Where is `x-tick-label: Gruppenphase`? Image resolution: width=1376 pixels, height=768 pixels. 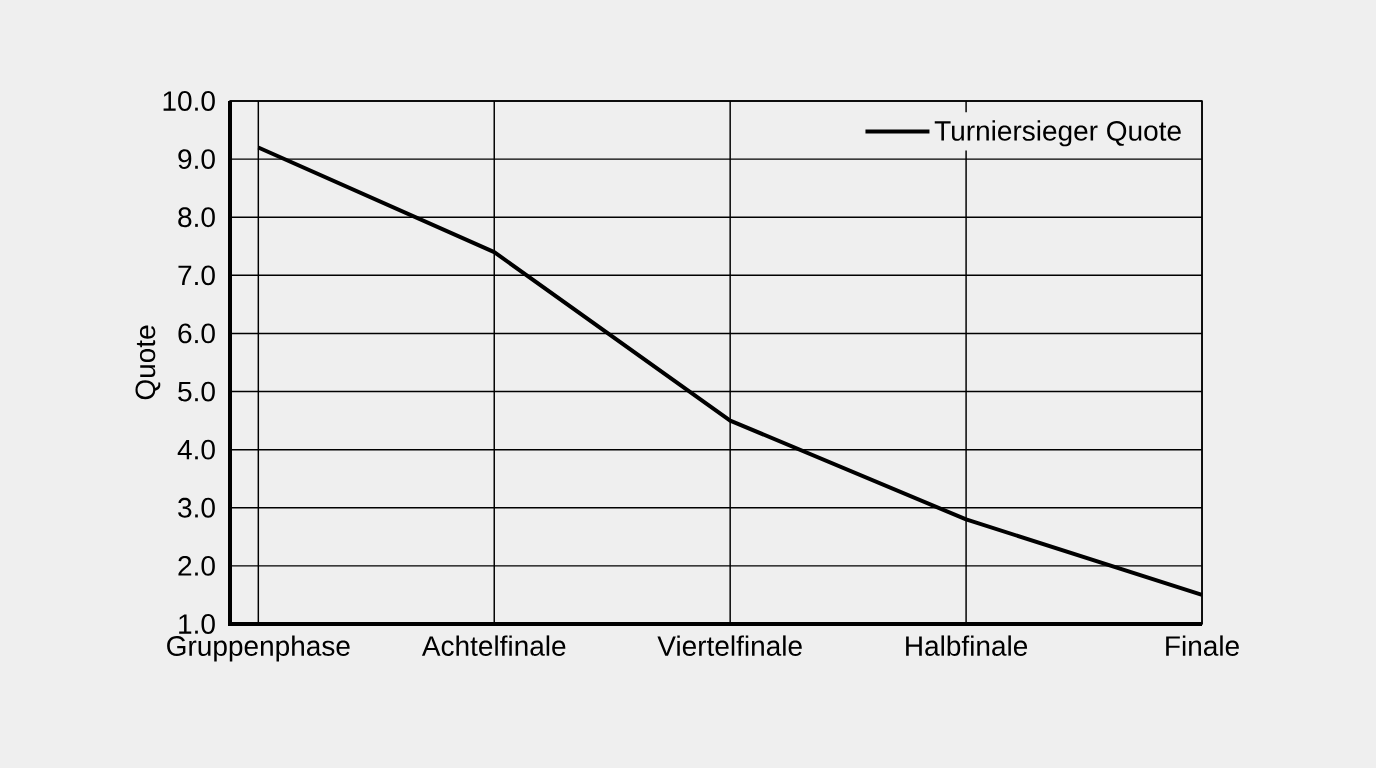
x-tick-label: Gruppenphase is located at coordinates (258, 648).